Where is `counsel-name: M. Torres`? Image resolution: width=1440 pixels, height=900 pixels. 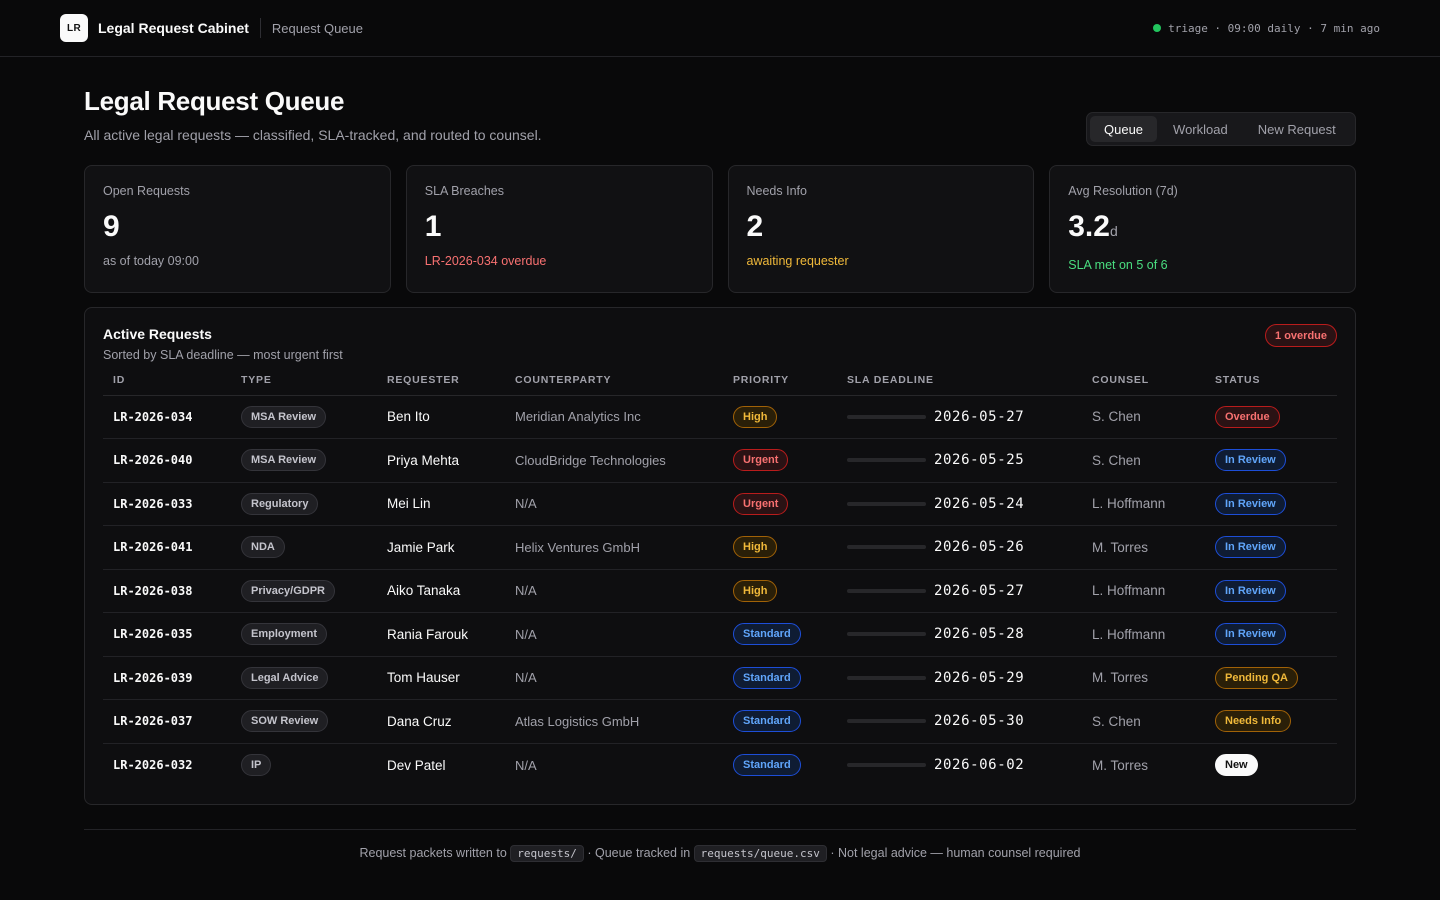 counsel-name: M. Torres is located at coordinates (1120, 765).